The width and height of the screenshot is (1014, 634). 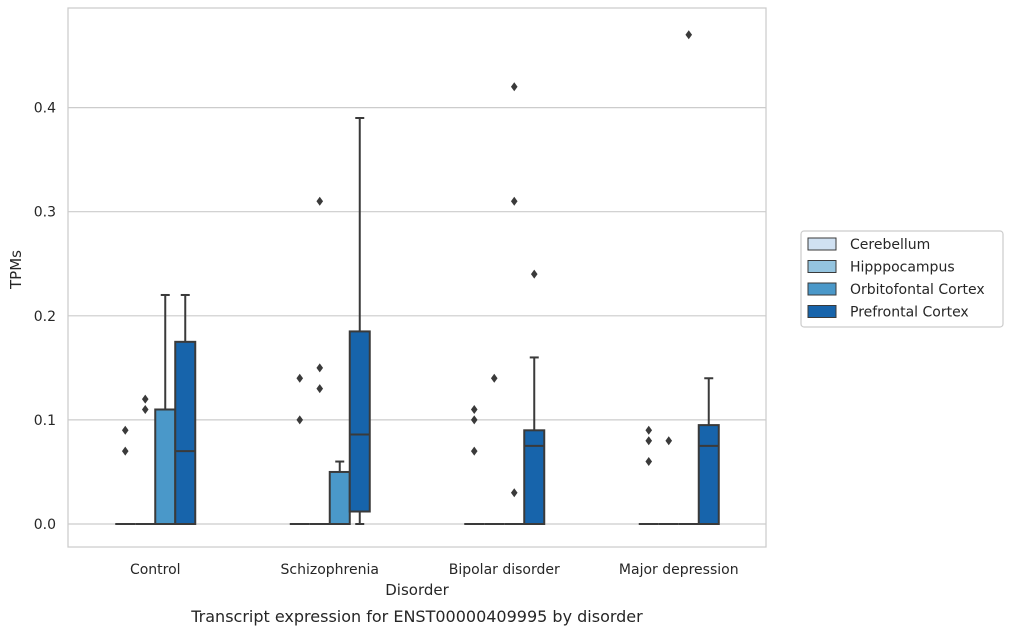 I want to click on legend-label: Prefrontal Cortex, so click(x=909, y=313).